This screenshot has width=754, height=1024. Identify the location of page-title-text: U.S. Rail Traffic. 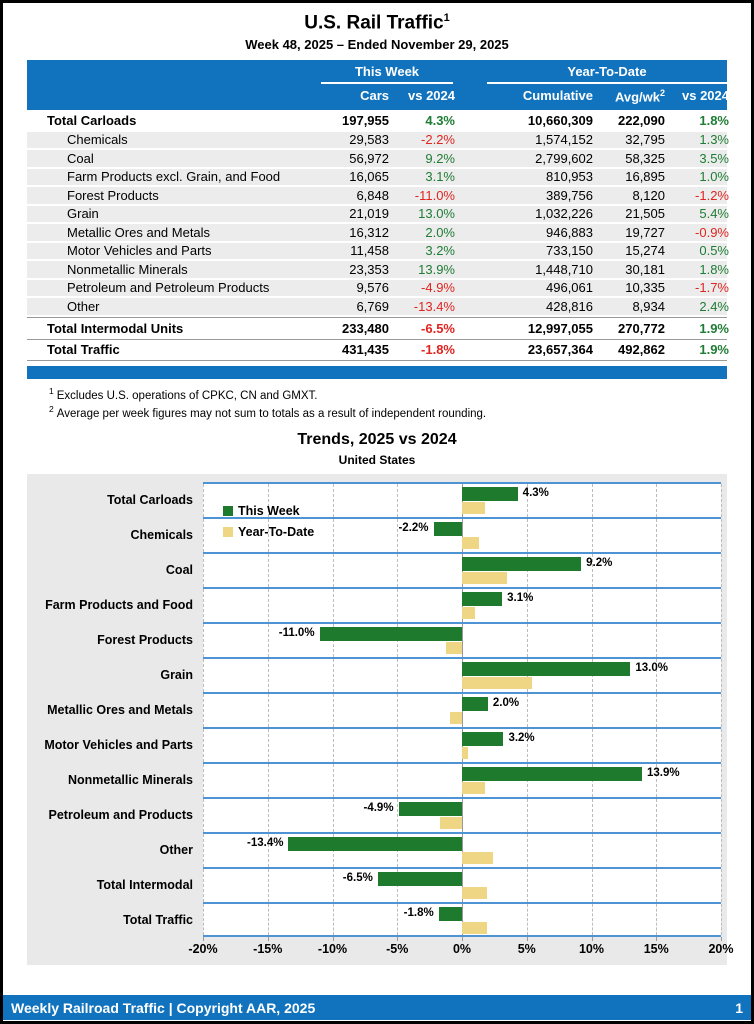
(374, 23).